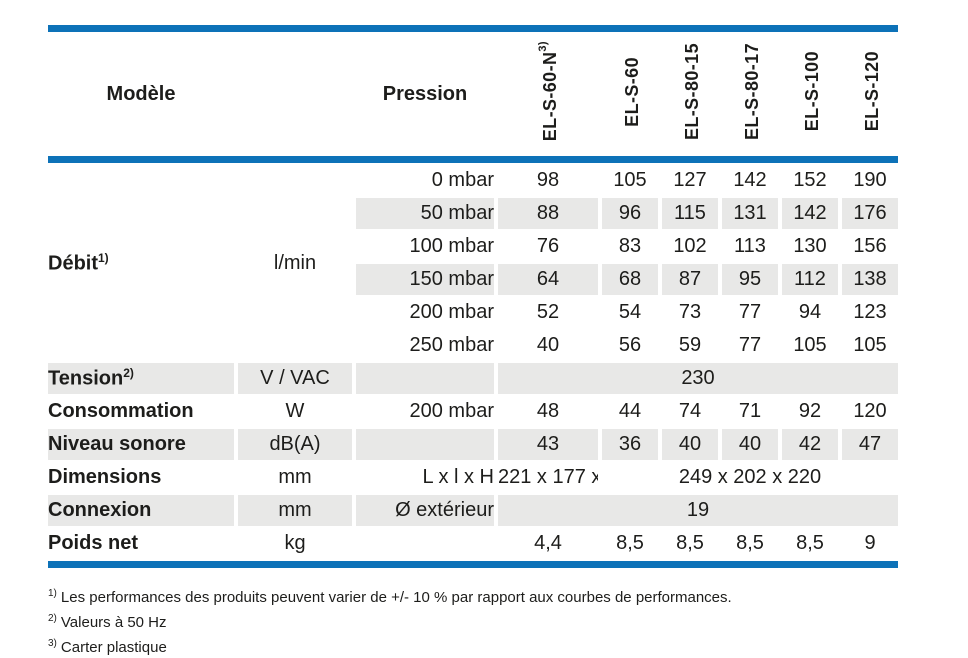 The height and width of the screenshot is (658, 968). Describe the element at coordinates (630, 411) in the screenshot. I see `value-cell: 44` at that location.